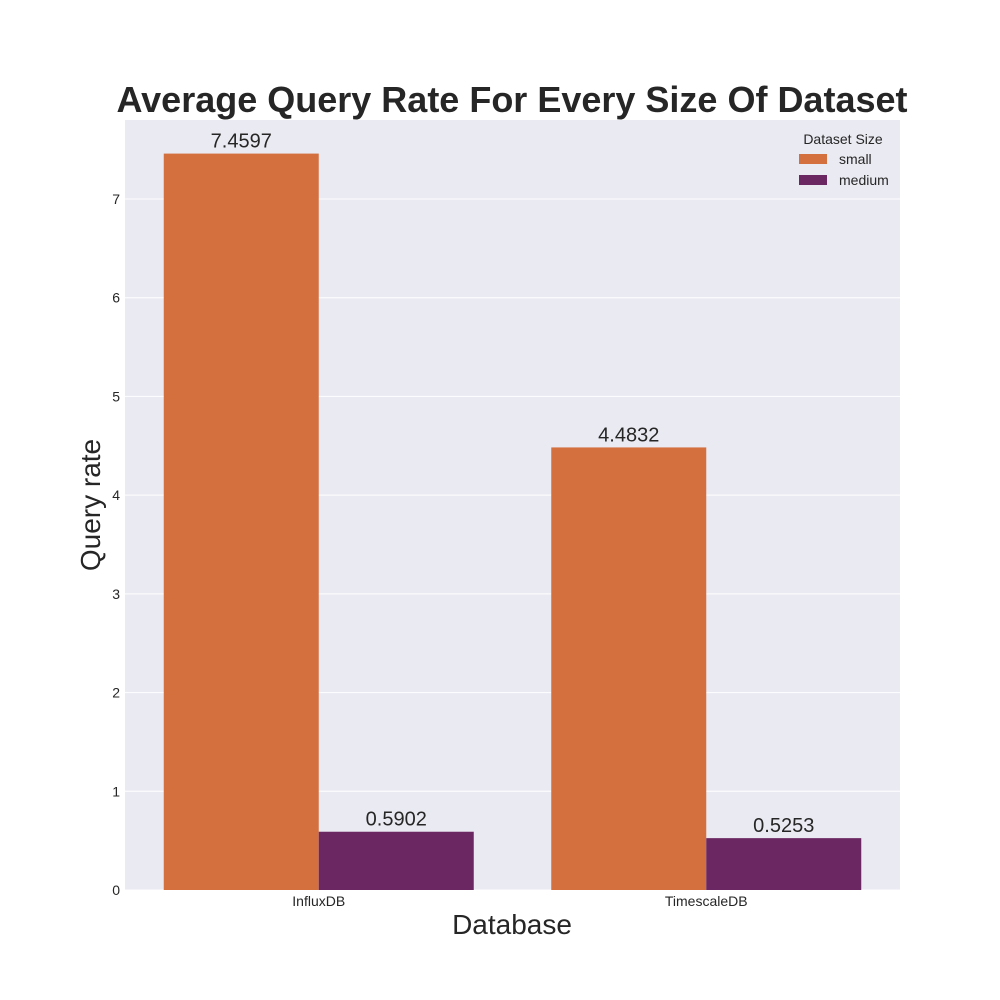 Image resolution: width=1000 pixels, height=1000 pixels. Describe the element at coordinates (784, 864) in the screenshot. I see `bar-medium-timescaledb` at that location.